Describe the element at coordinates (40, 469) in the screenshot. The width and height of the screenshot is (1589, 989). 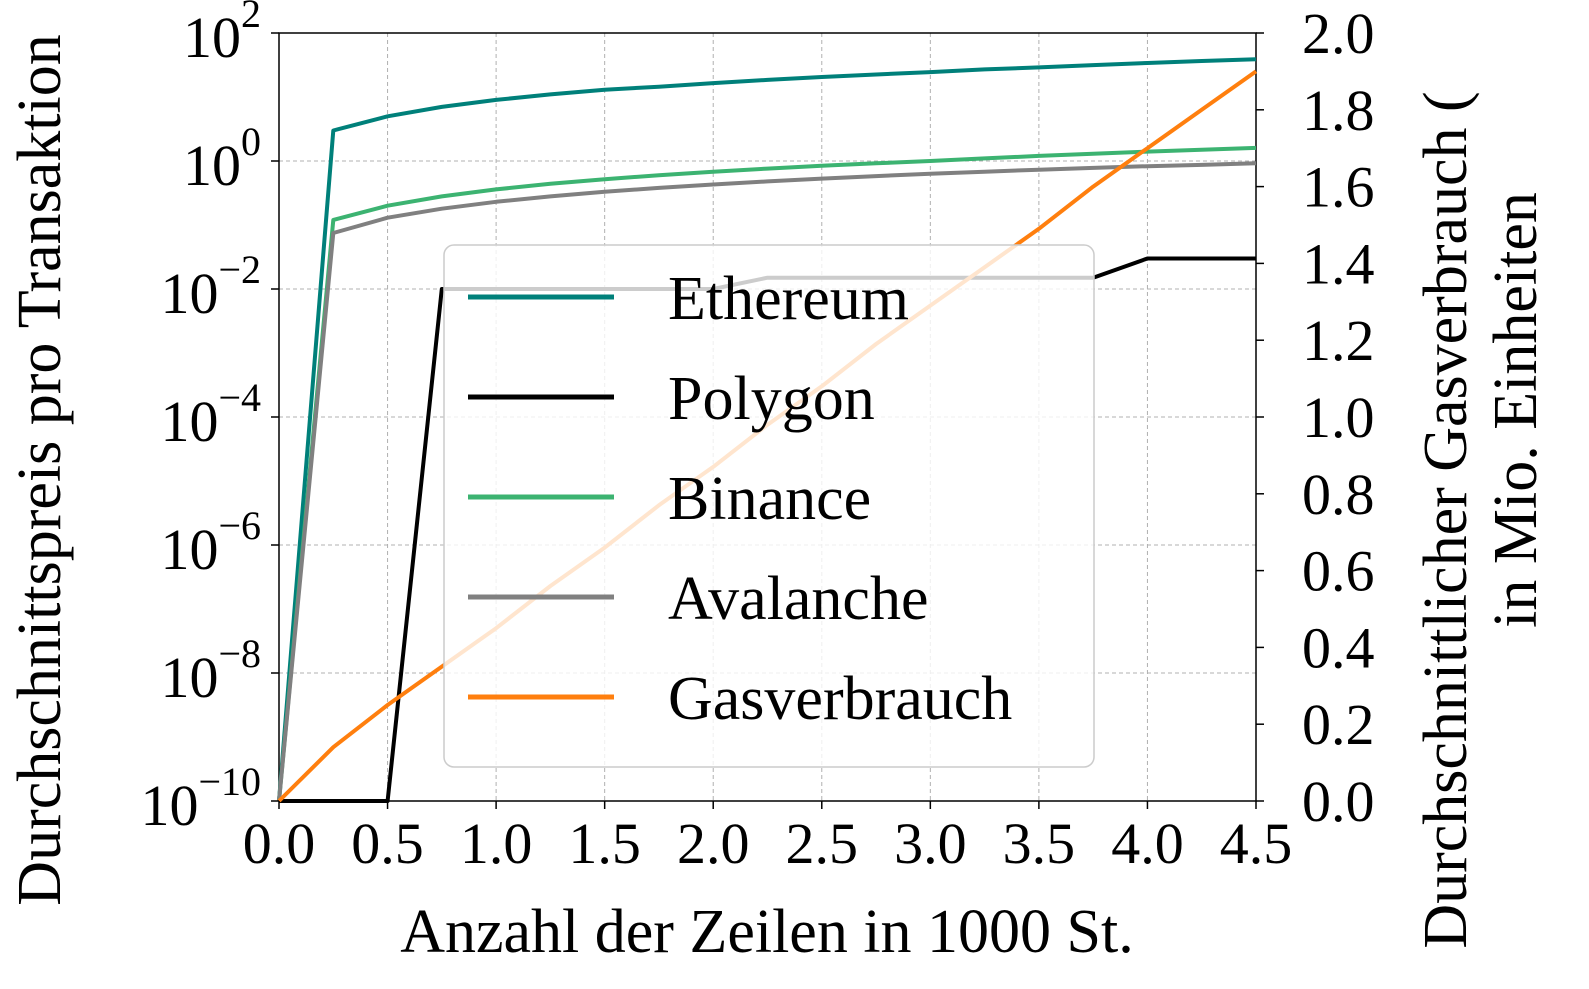
I see `y-axis-label-left: Durchschnittspreis pro Transaktion` at that location.